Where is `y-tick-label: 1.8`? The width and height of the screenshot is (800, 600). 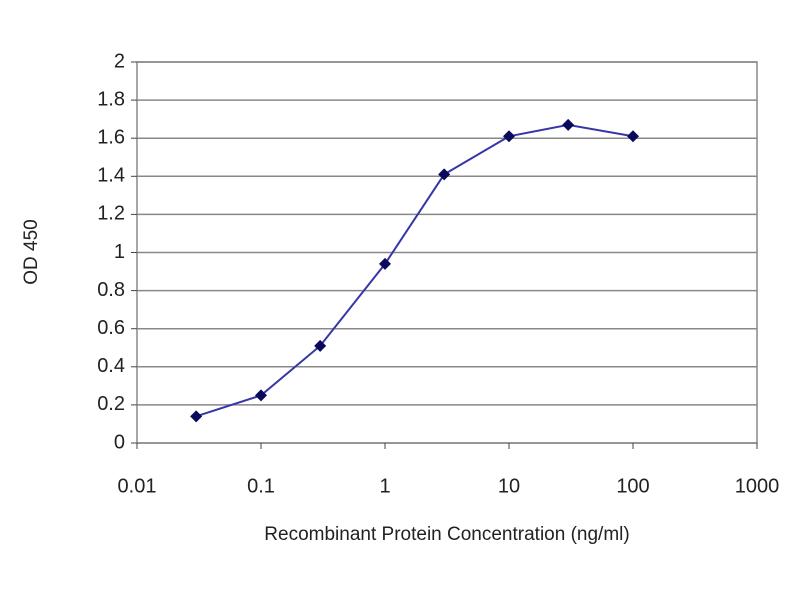
y-tick-label: 1.8 is located at coordinates (111, 99).